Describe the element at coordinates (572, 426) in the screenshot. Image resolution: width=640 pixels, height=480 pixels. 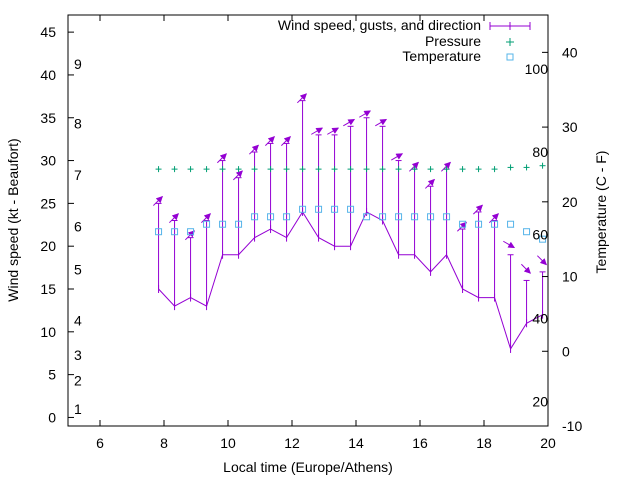
I see `y2-tick-label: -10` at that location.